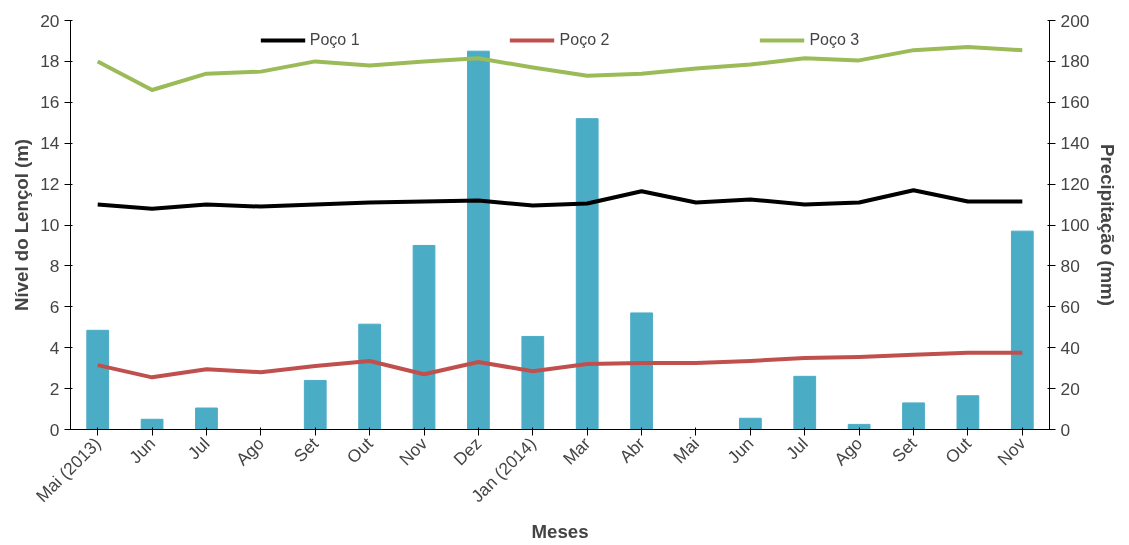 Image resolution: width=1129 pixels, height=545 pixels. I want to click on y-tick-label: 18, so click(50, 61).